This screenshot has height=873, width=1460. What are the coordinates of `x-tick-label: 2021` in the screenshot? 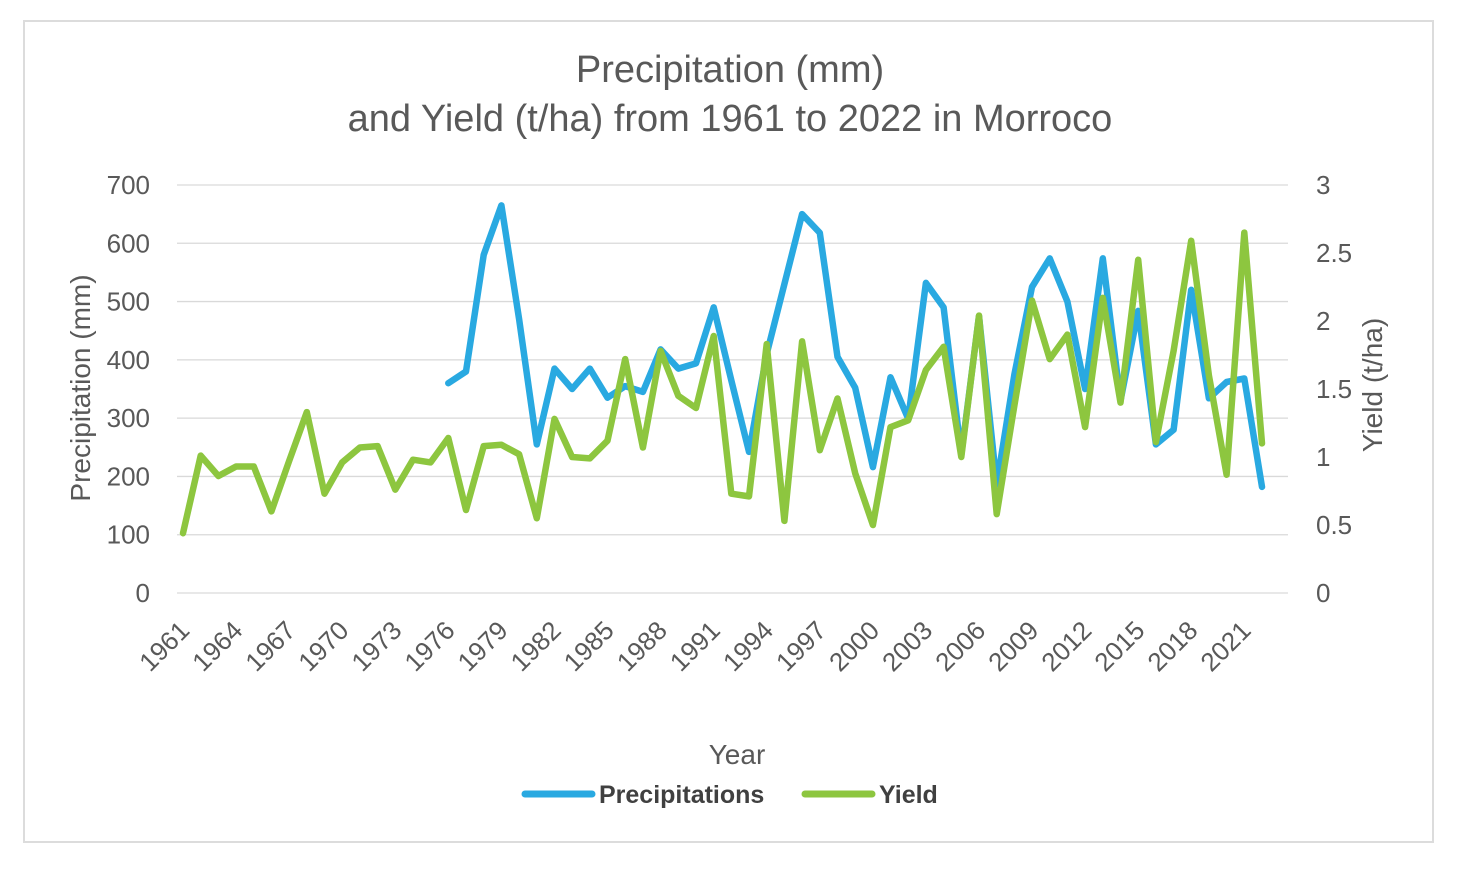 It's located at (1225, 646).